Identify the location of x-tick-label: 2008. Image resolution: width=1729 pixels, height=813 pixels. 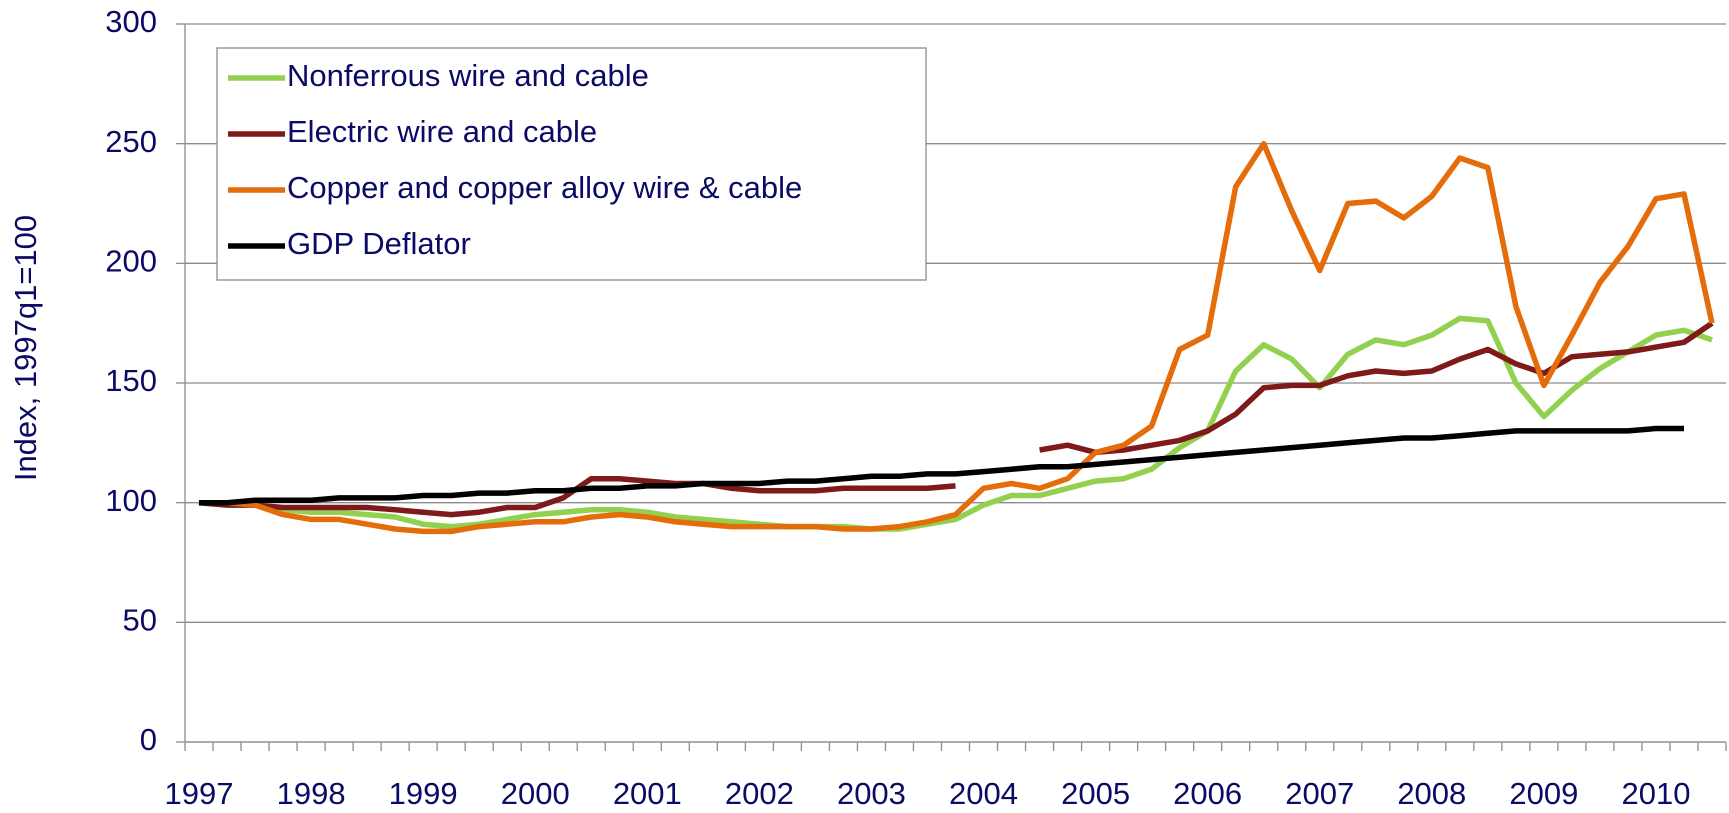
(1431, 793).